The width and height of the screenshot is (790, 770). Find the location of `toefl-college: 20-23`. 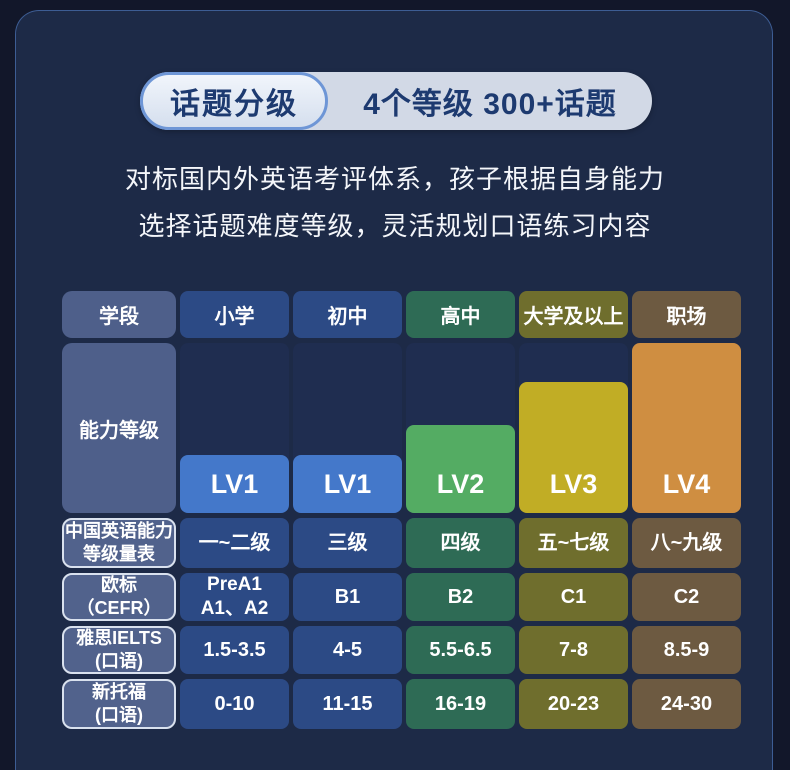

toefl-college: 20-23 is located at coordinates (573, 704).